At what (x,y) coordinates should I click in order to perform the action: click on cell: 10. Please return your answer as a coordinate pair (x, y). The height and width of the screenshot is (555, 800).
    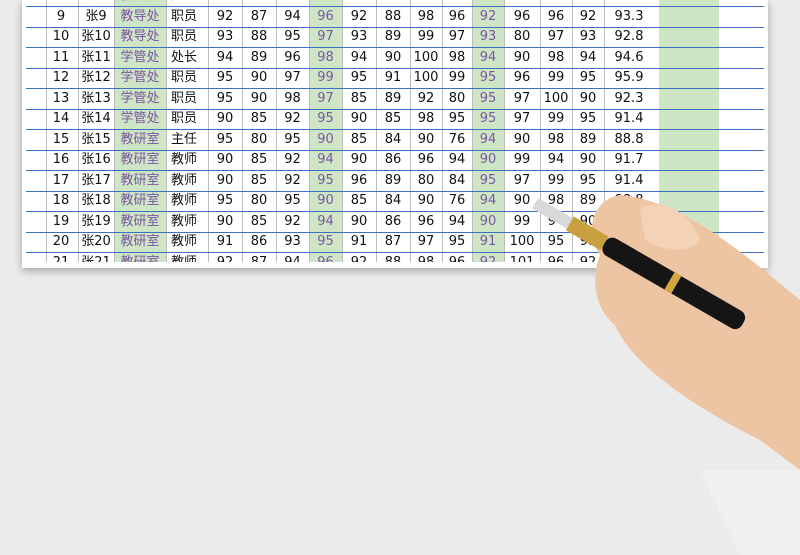
    Looking at the image, I should click on (61, 36).